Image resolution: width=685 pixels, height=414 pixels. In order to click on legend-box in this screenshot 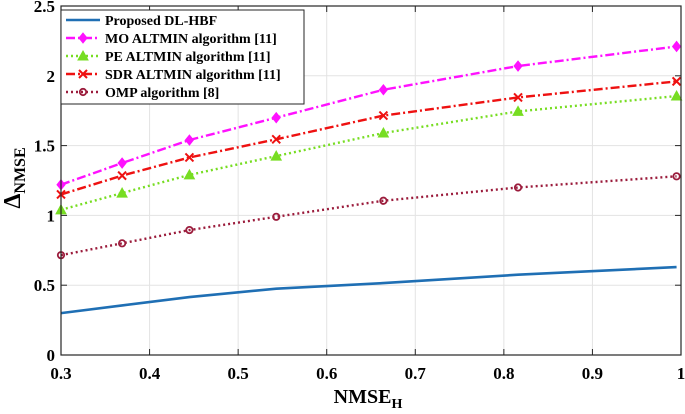, I will do `click(182, 57)`.